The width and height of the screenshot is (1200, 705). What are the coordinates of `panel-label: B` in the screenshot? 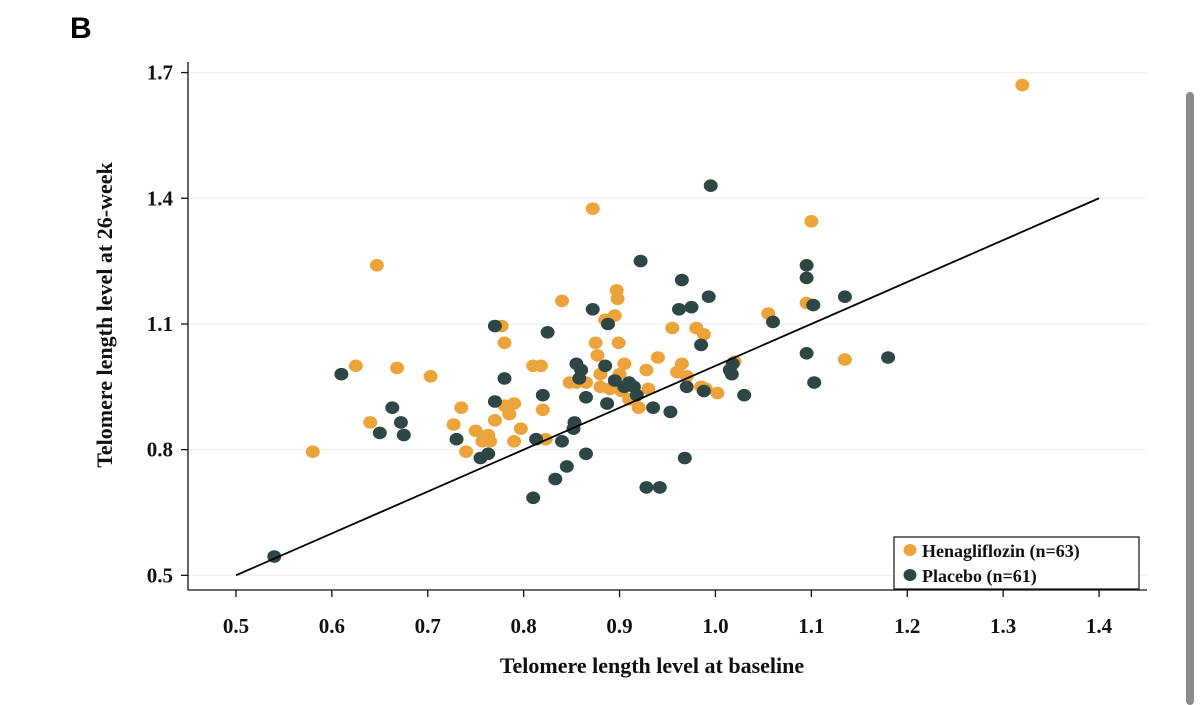 It's located at (81, 28).